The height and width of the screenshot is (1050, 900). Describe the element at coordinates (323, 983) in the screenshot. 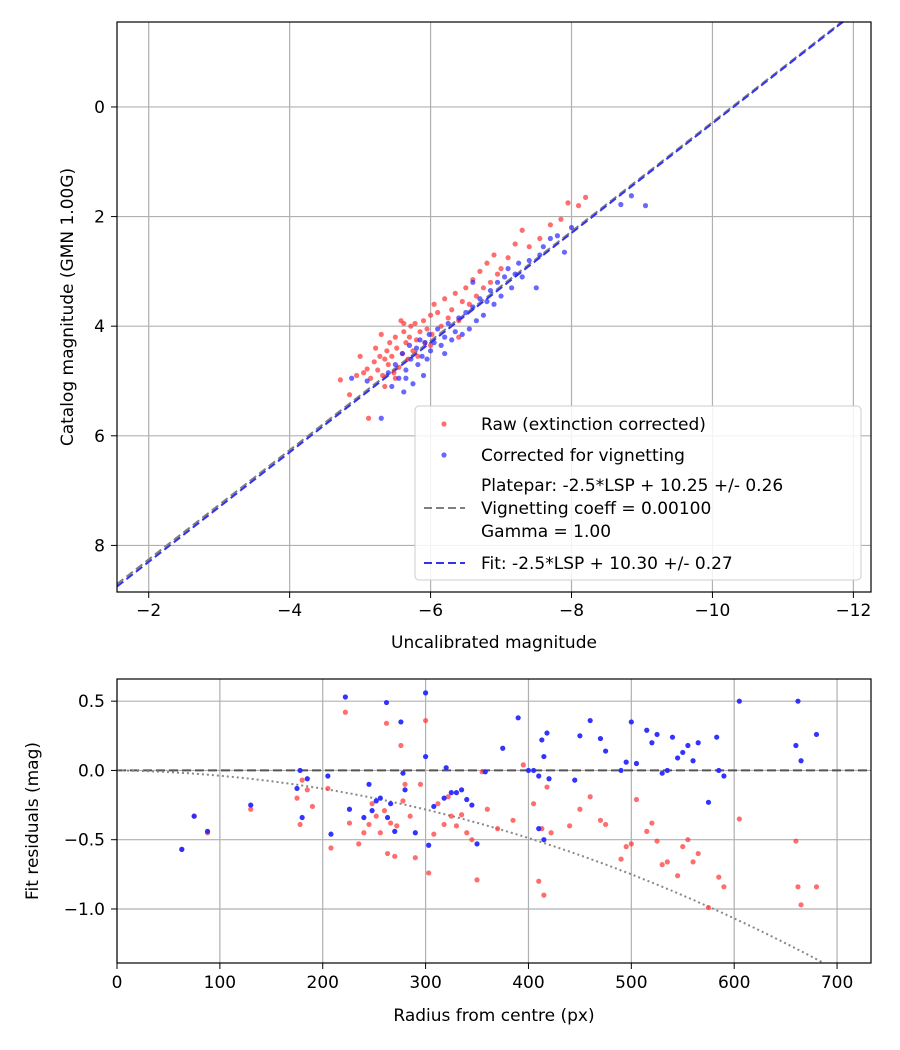

I see `bottom-x-tick-label: 200` at that location.